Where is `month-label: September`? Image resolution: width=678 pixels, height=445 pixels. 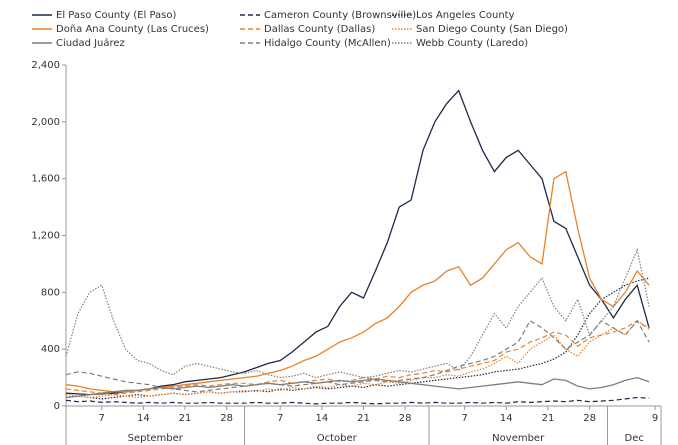
month-label: September is located at coordinates (156, 438).